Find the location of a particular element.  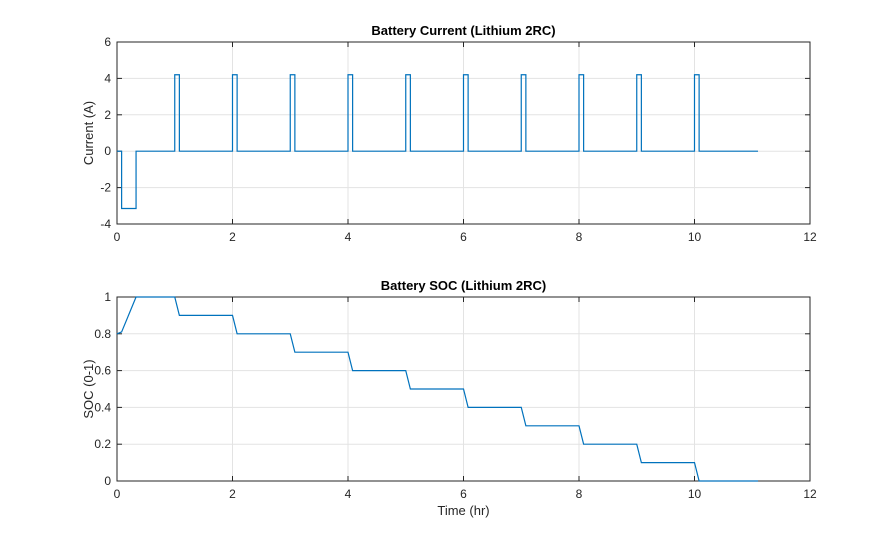

soc-y-tick-label-0: 0 is located at coordinates (107, 481).